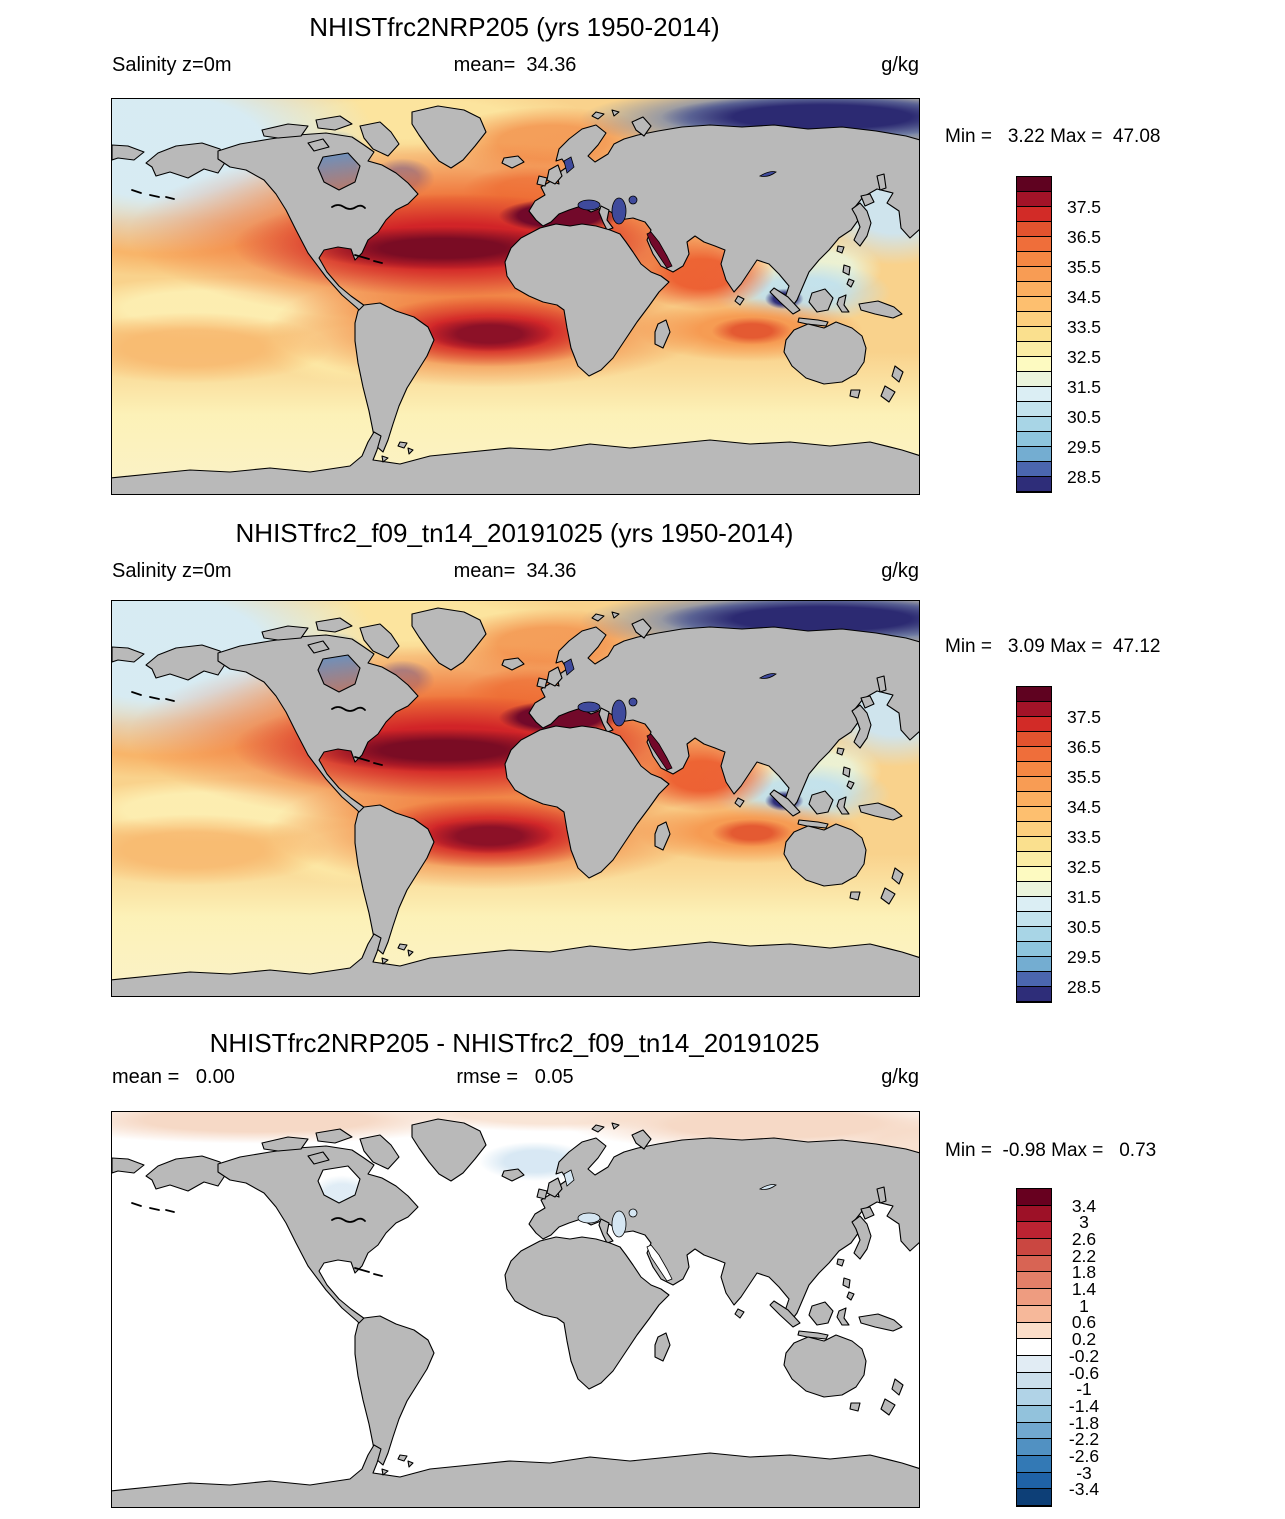  Describe the element at coordinates (1084, 1272) in the screenshot. I see `colorbar-tick-label: 1.8` at that location.